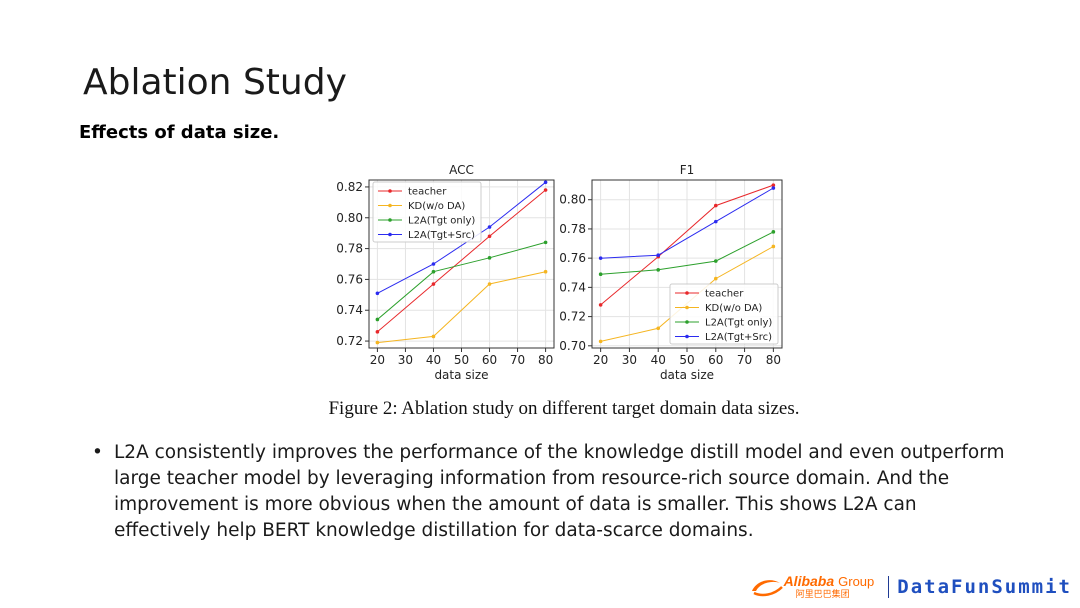  I want to click on chart0-legend-label-3: L2A(Tgt+Src), so click(441, 235).